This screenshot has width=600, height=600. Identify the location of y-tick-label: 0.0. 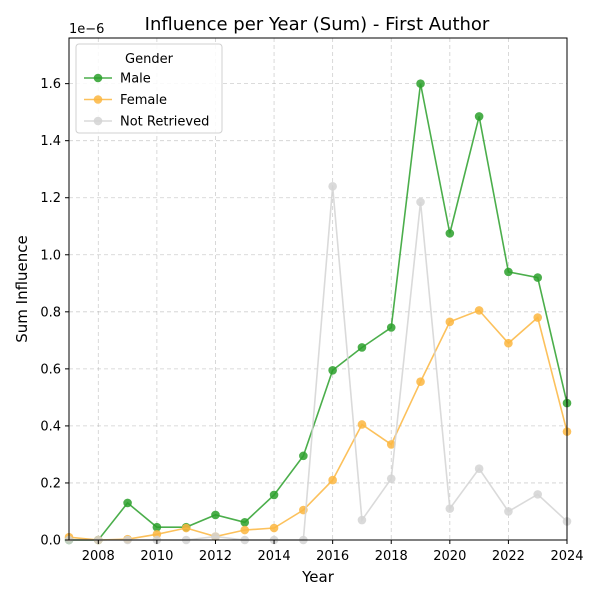
(50, 541).